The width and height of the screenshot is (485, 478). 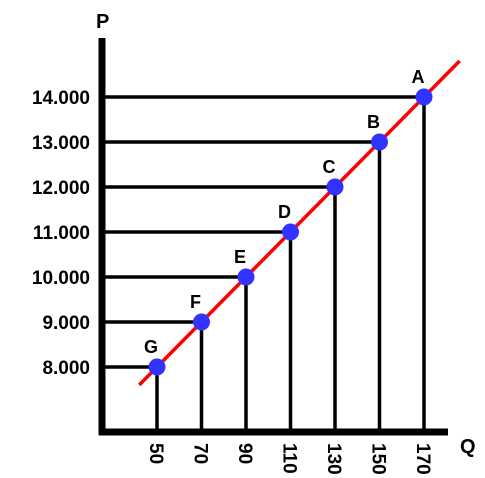 I want to click on x-tick-label: 110, so click(x=289, y=458).